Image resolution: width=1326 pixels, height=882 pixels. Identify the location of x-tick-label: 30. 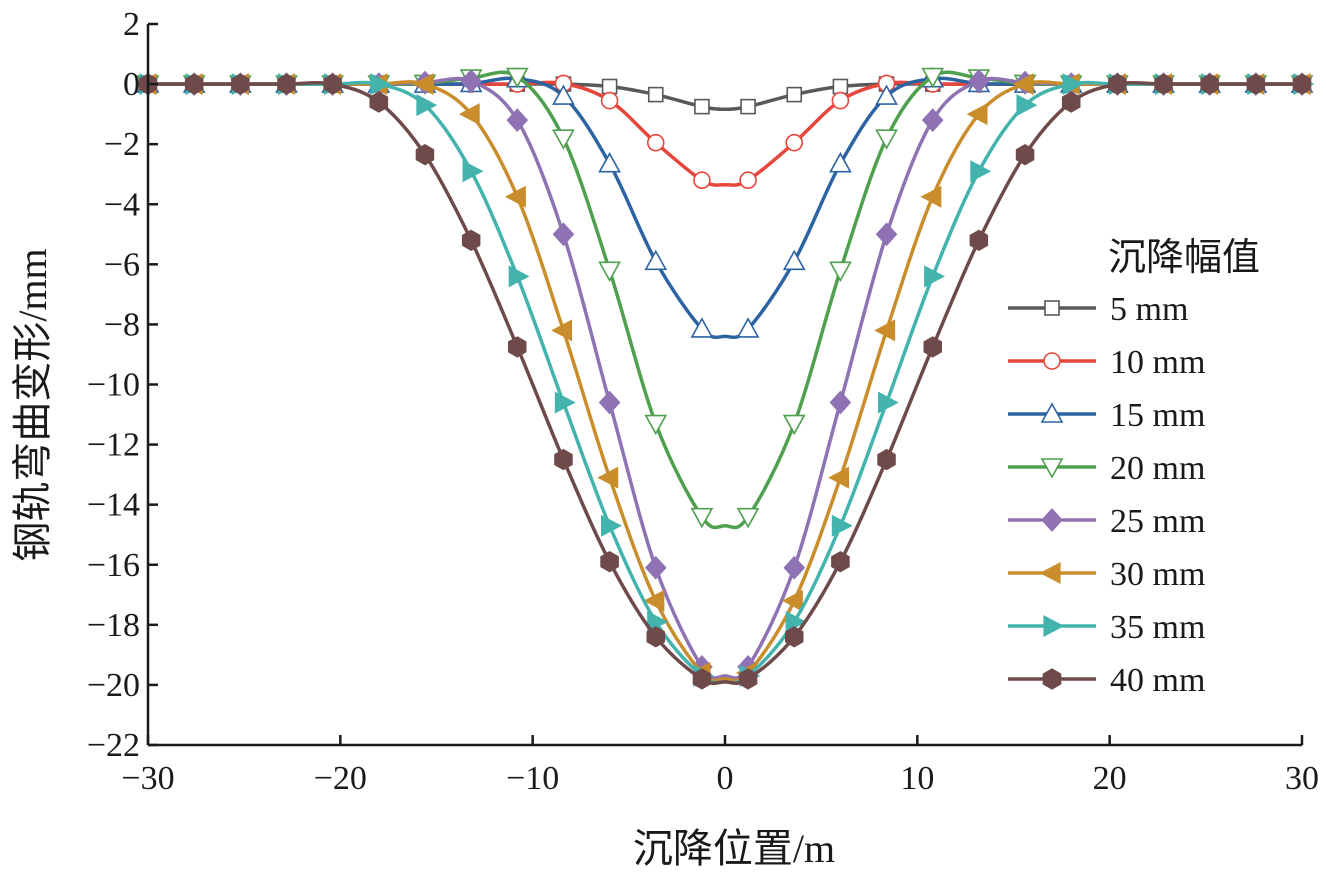
(1302, 778).